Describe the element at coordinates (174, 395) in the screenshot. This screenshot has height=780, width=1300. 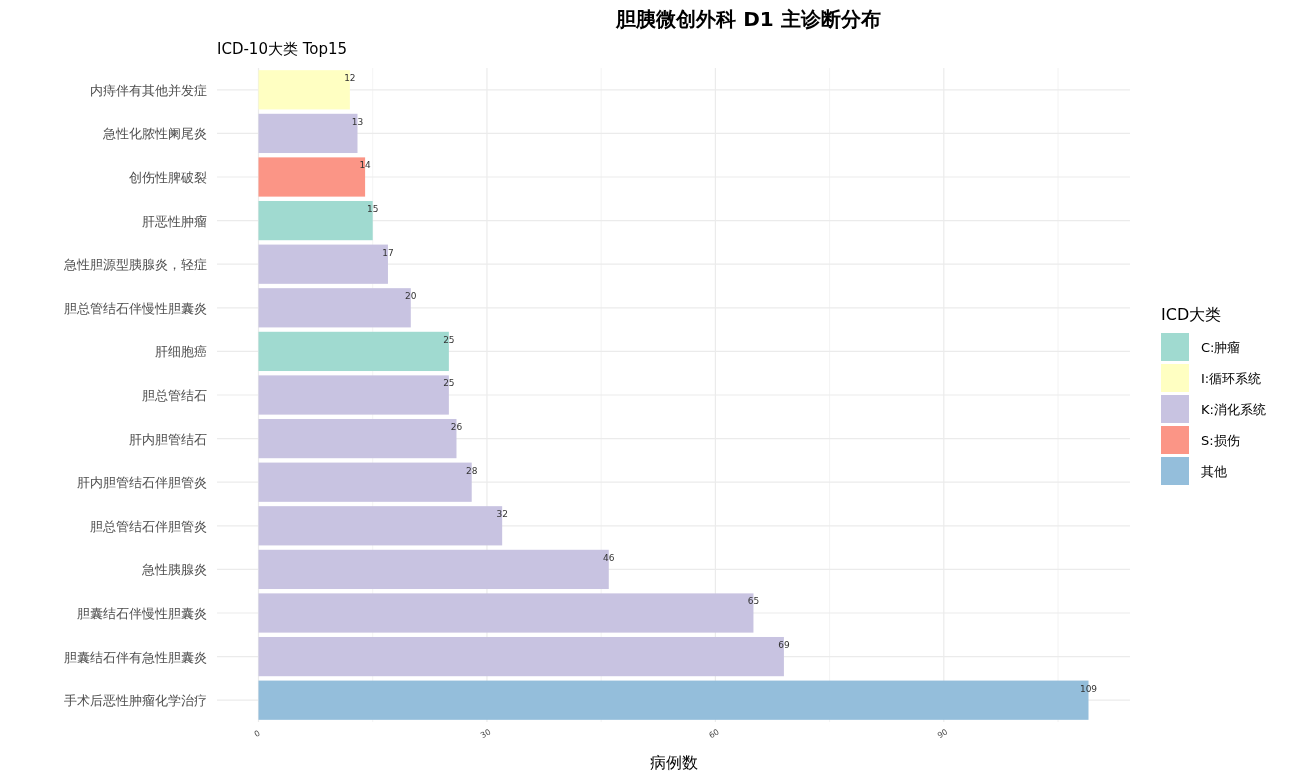
I see `y-tick-label: 胆总管结石` at that location.